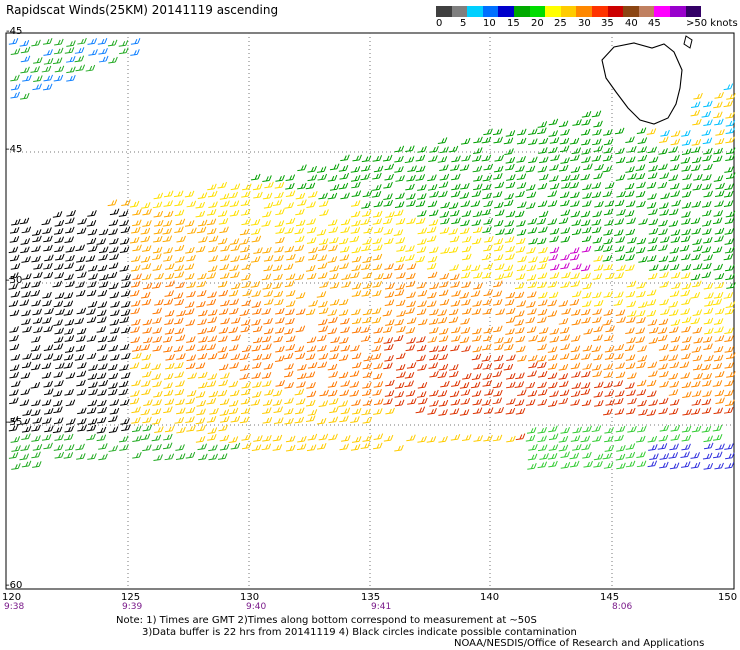 Image resolution: width=740 pixels, height=650 pixels. What do you see at coordinates (513, 23) in the screenshot?
I see `legend-label-15: 15` at bounding box center [513, 23].